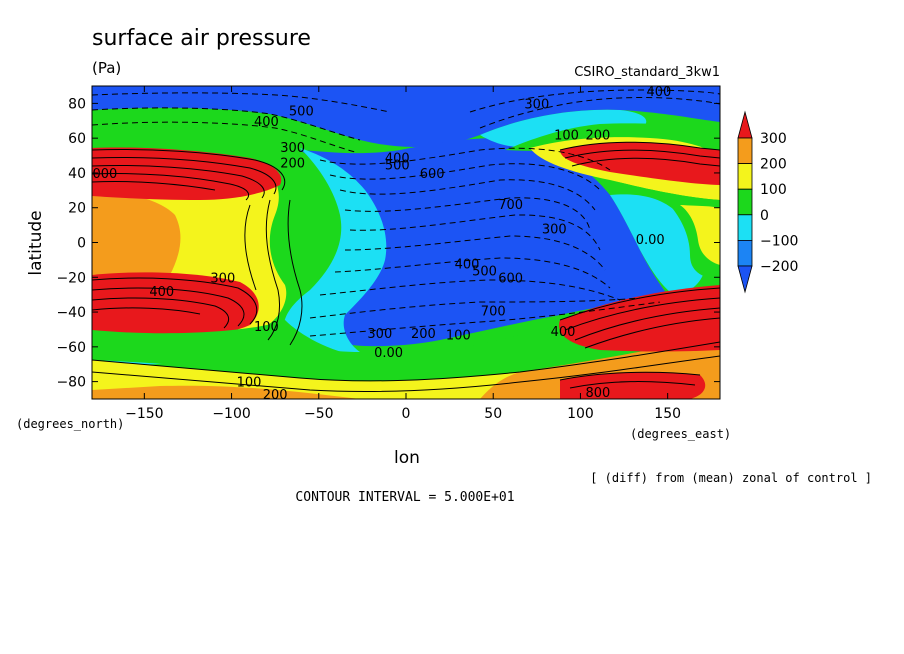  Describe the element at coordinates (731, 478) in the screenshot. I see `footer-note: [ (diff) from (mean) zonal of control ]` at that location.